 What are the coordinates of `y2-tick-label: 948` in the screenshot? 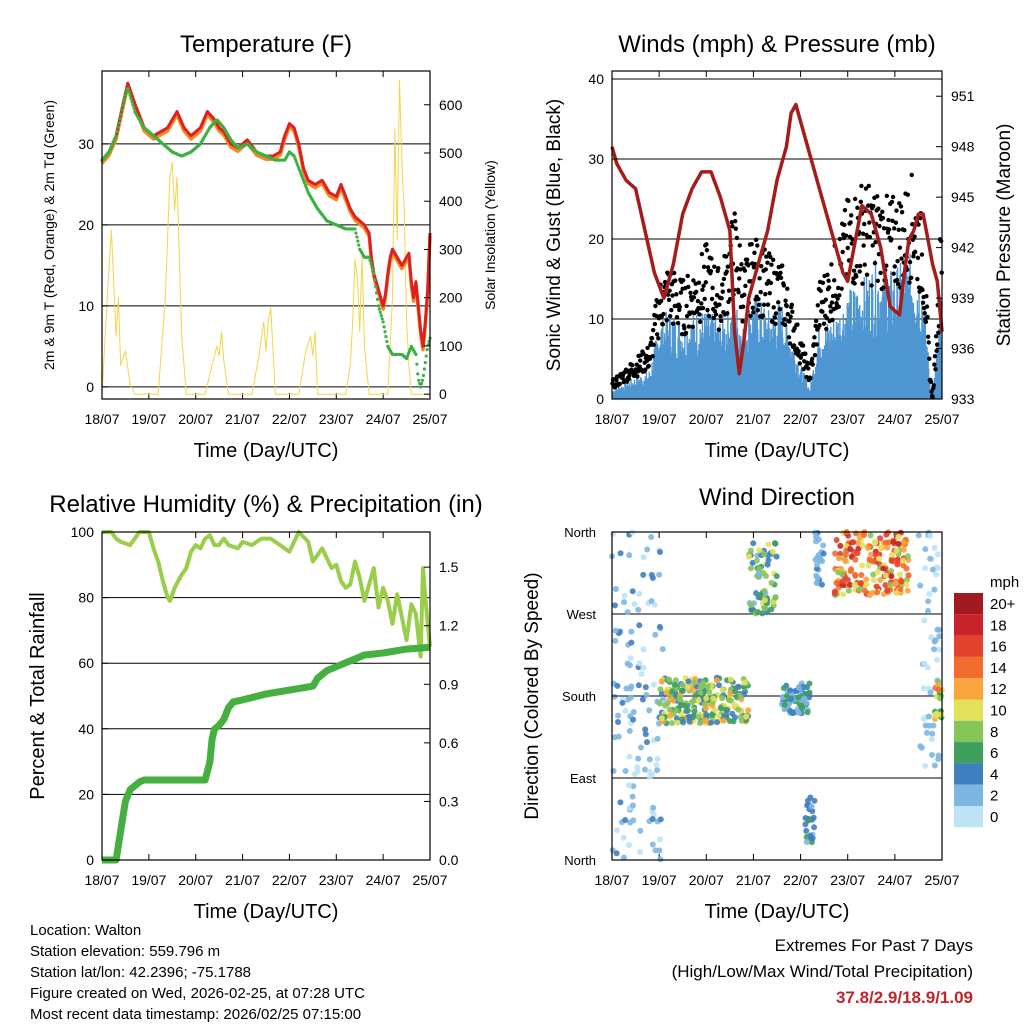 It's located at (963, 147).